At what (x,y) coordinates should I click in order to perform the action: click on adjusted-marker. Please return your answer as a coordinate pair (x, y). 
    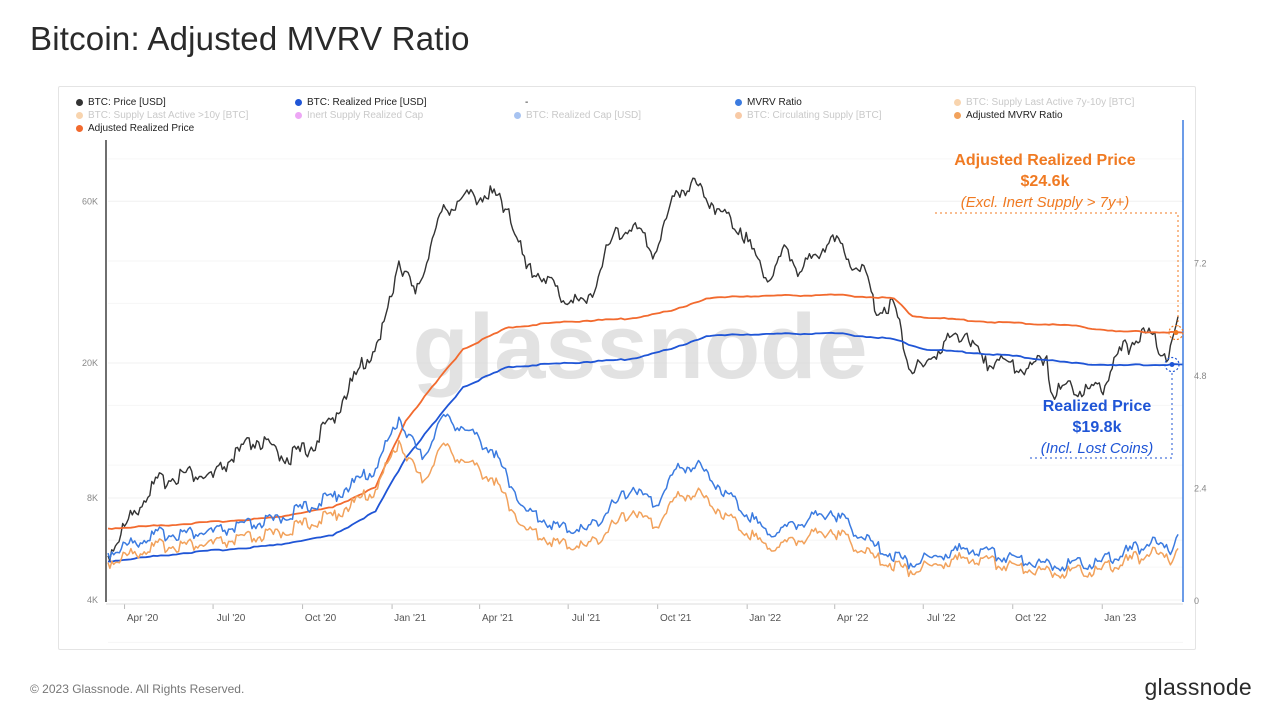
    Looking at the image, I should click on (1176, 332).